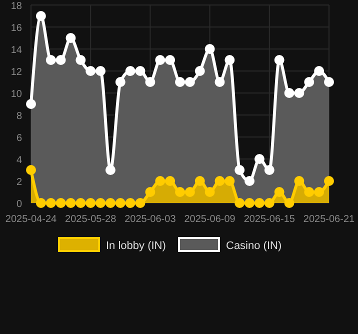 The width and height of the screenshot is (358, 334). I want to click on x-tick-label: 2025-06-21, so click(329, 219).